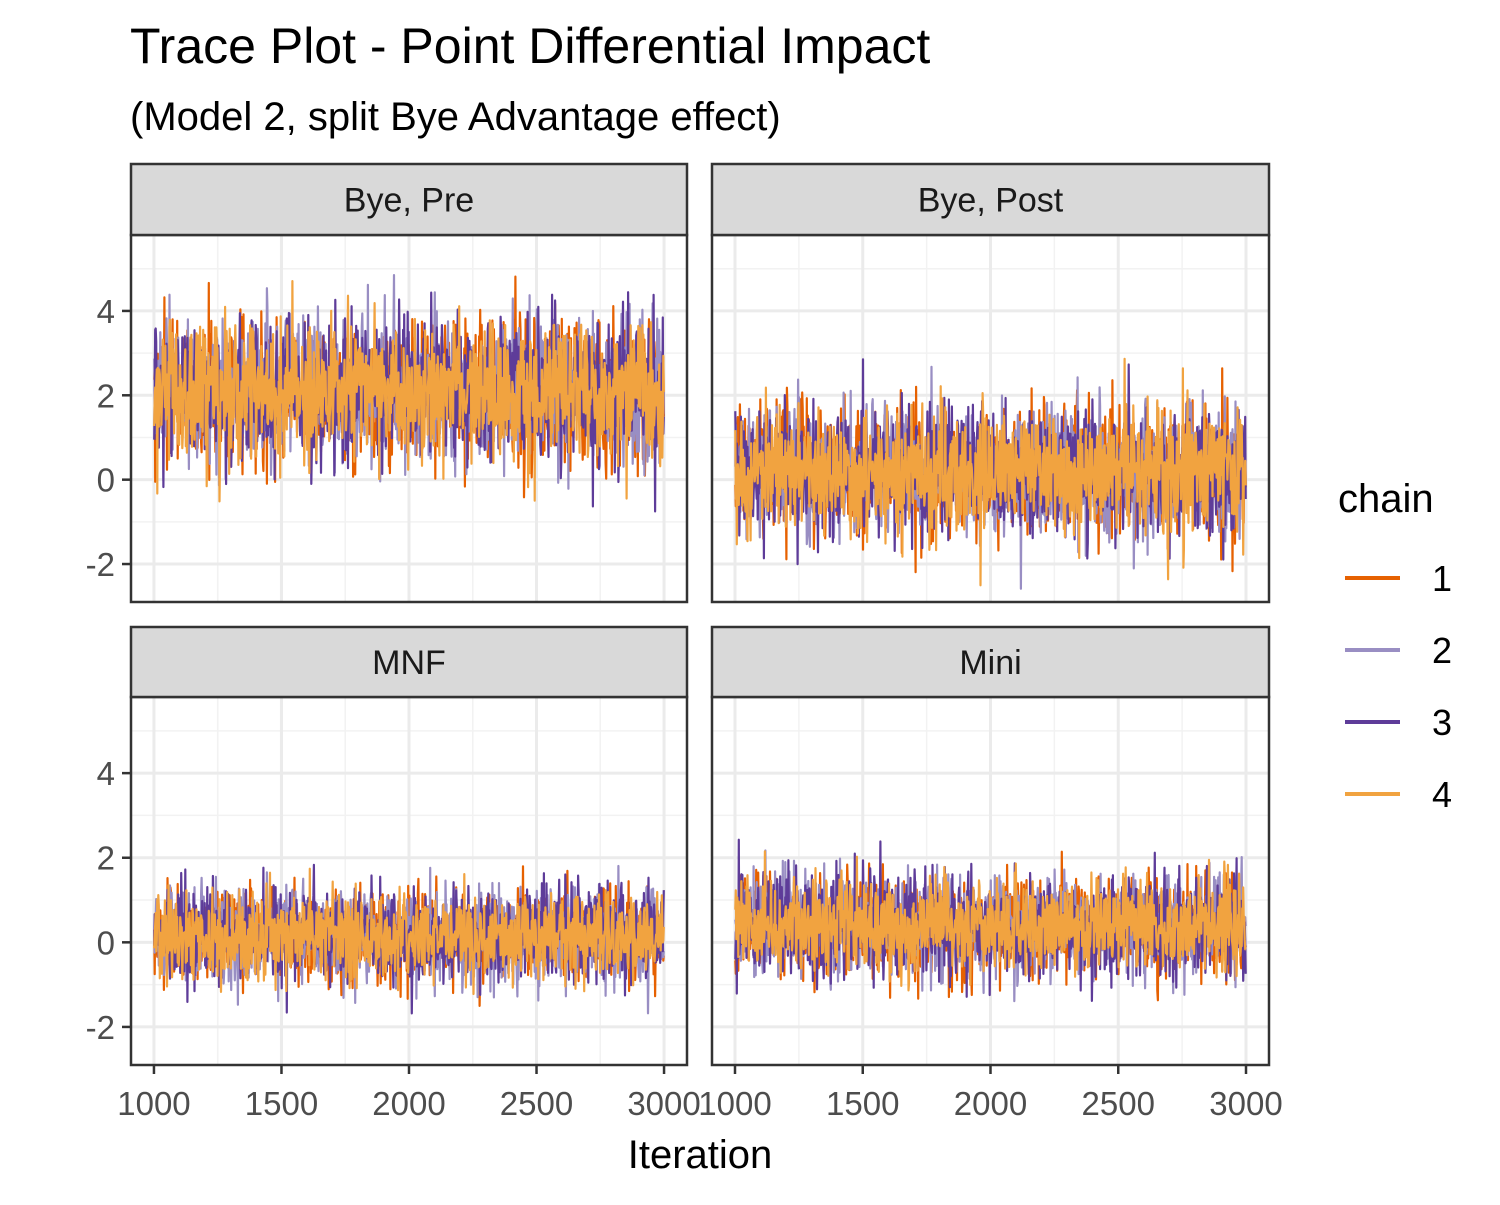 This screenshot has width=1500, height=1205. I want to click on panel-0: Bye, Pre -2 0 2 4, so click(387, 383).